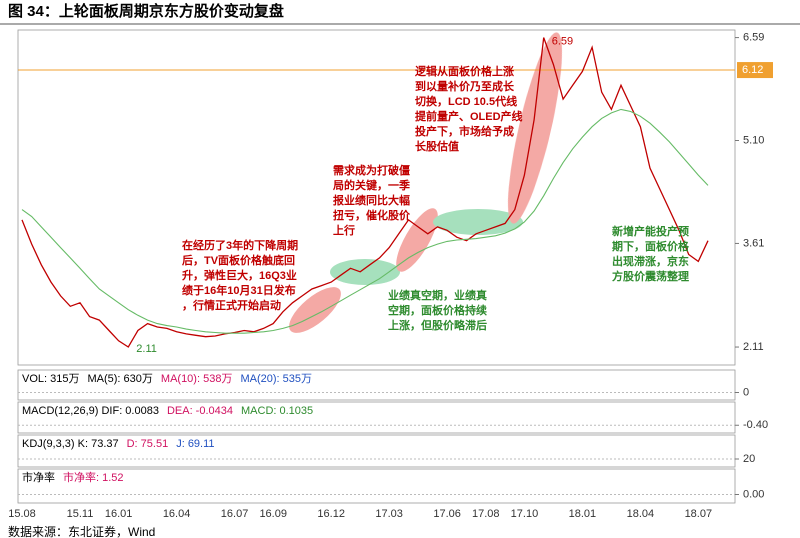  I want to click on annotation: 空期，面板价格持续, so click(437, 310).